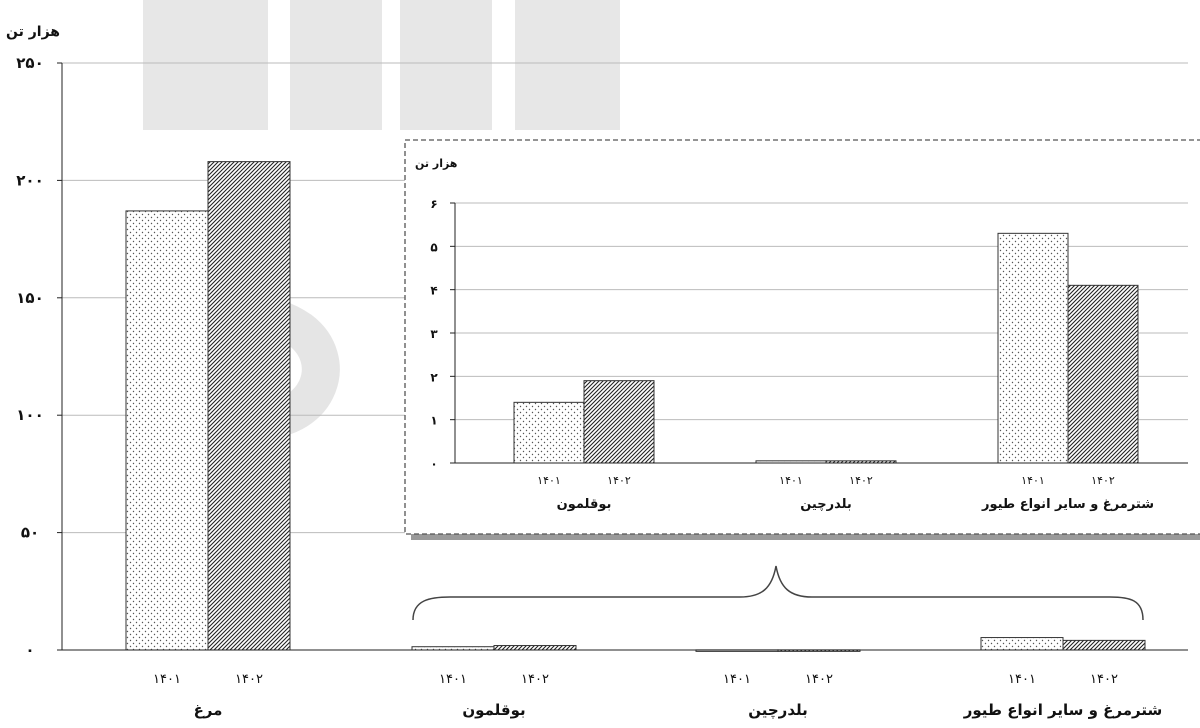 This screenshot has width=1200, height=728. What do you see at coordinates (434, 377) in the screenshot?
I see `inset-y-tick-label: ۲` at bounding box center [434, 377].